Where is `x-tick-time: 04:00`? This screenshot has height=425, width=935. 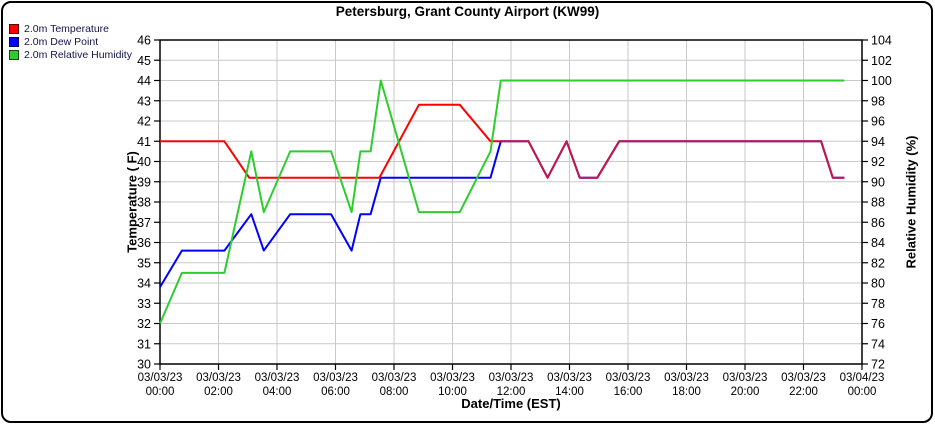 x-tick-time: 04:00 is located at coordinates (277, 392).